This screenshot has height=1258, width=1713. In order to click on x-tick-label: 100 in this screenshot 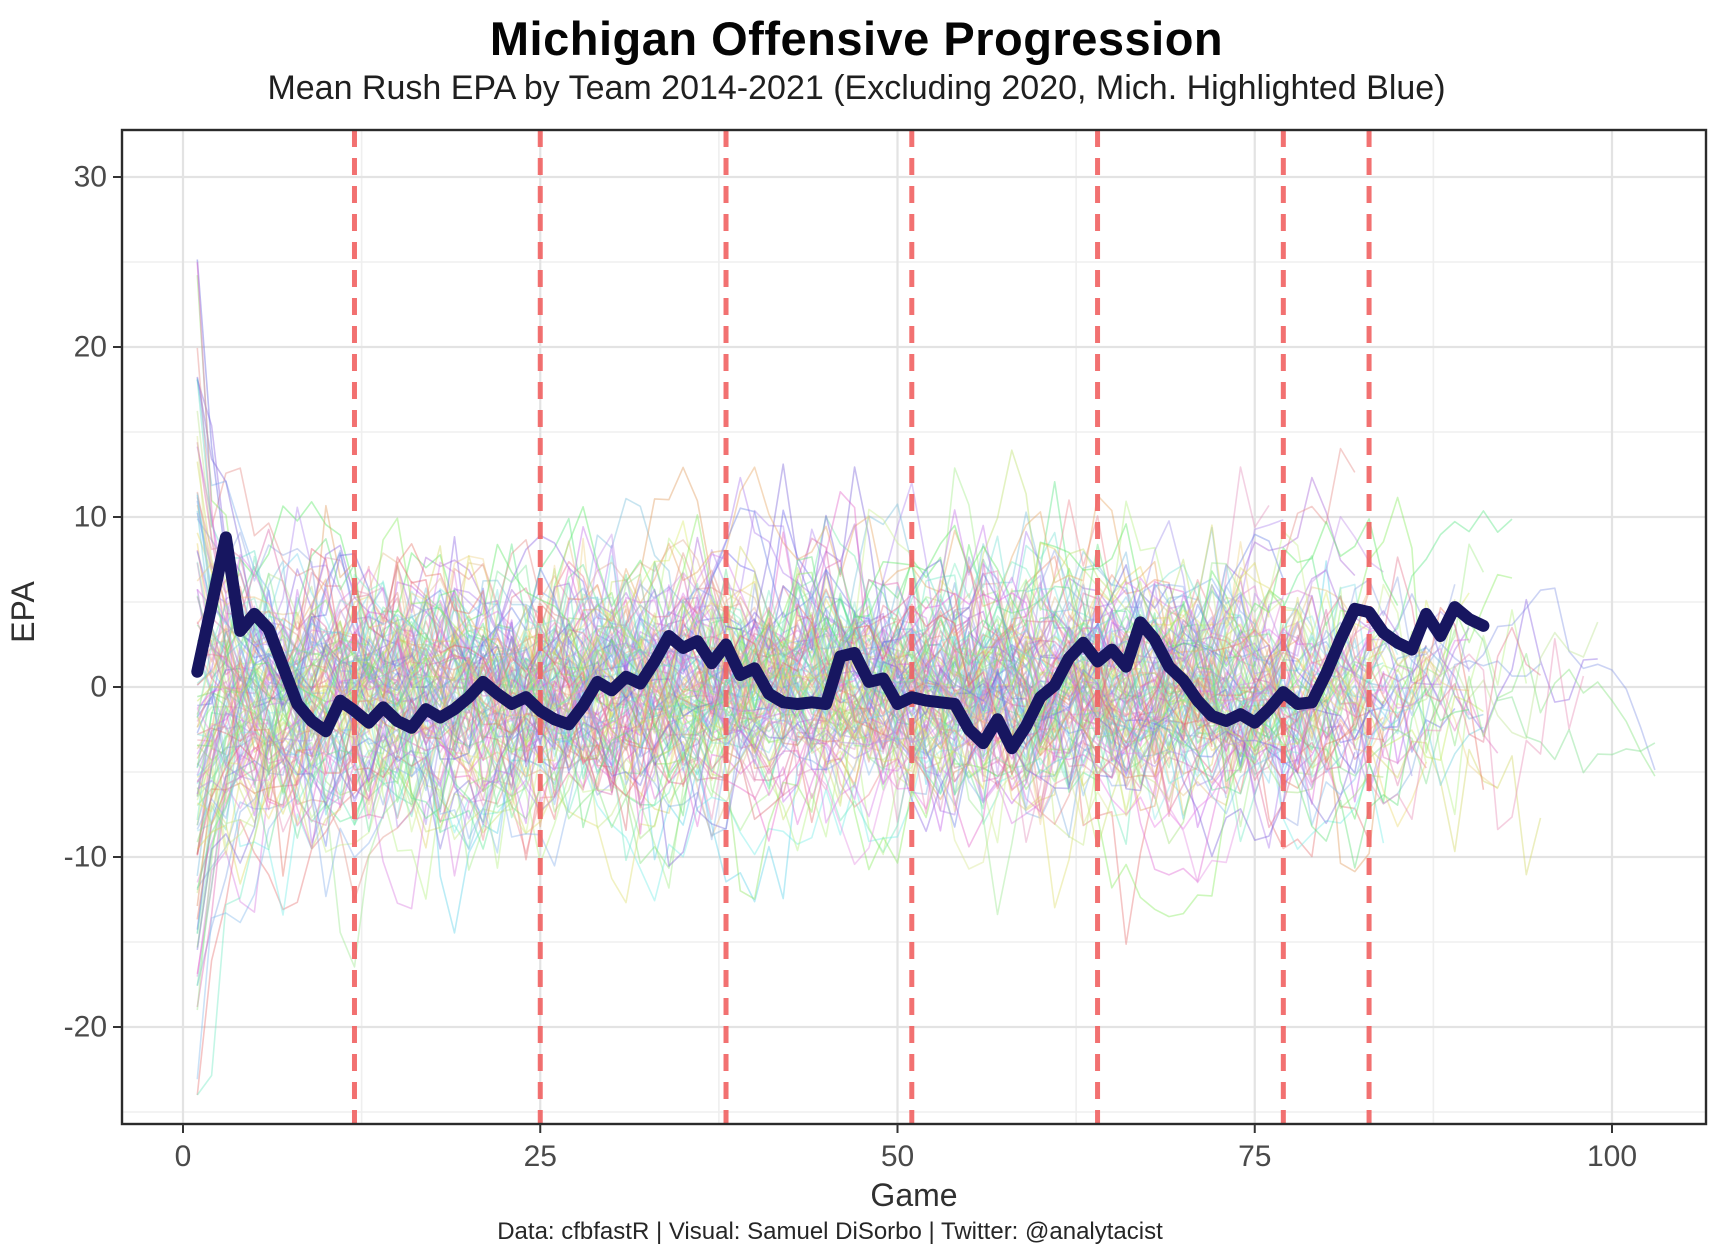, I will do `click(1612, 1156)`.